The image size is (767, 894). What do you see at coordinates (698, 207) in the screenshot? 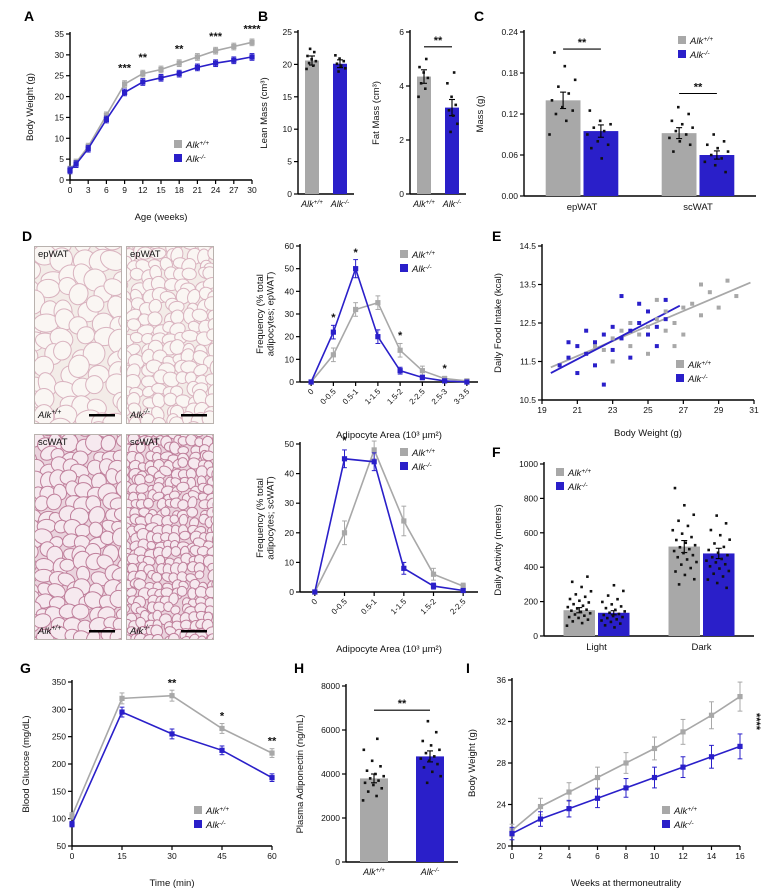
I see `svg-text: scWAT` at bounding box center [698, 207].